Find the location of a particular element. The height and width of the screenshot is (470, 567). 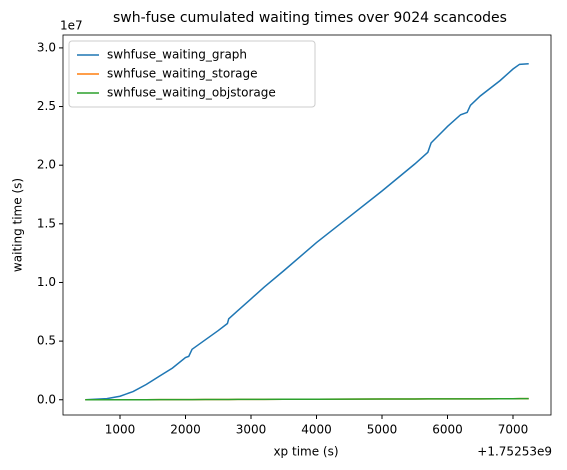

y-tick-label: 2.0 is located at coordinates (46, 165).